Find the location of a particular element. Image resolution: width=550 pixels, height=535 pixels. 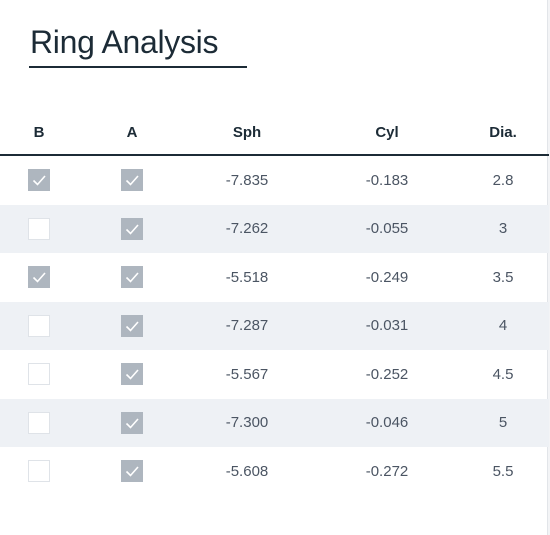

table-row: -7.287 -0.031 4 is located at coordinates (274, 325).